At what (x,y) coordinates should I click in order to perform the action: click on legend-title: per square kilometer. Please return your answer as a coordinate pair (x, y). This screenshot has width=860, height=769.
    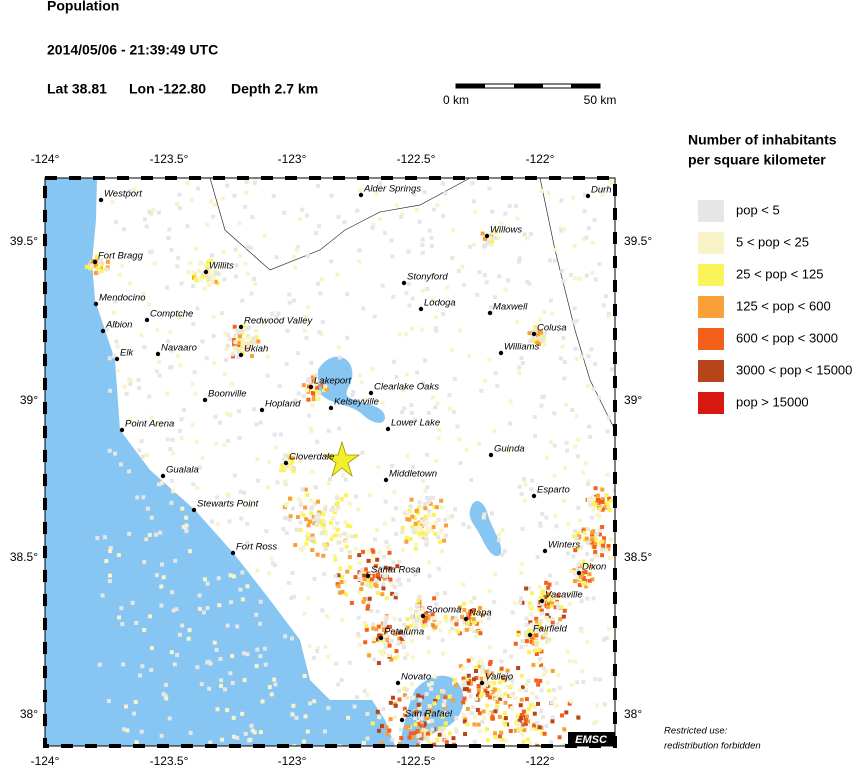
    Looking at the image, I should click on (757, 160).